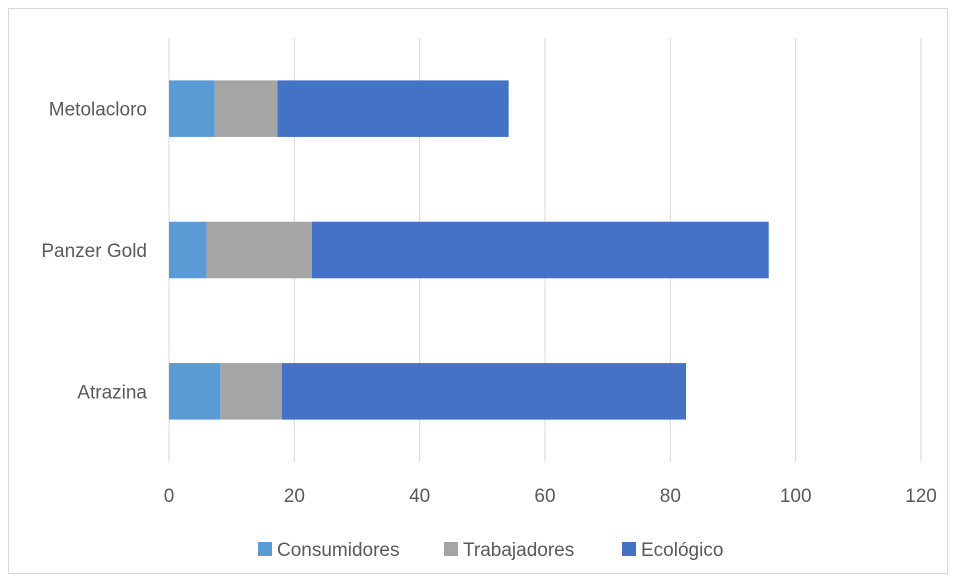 The width and height of the screenshot is (957, 578). I want to click on legend-label: Ecológico, so click(682, 550).